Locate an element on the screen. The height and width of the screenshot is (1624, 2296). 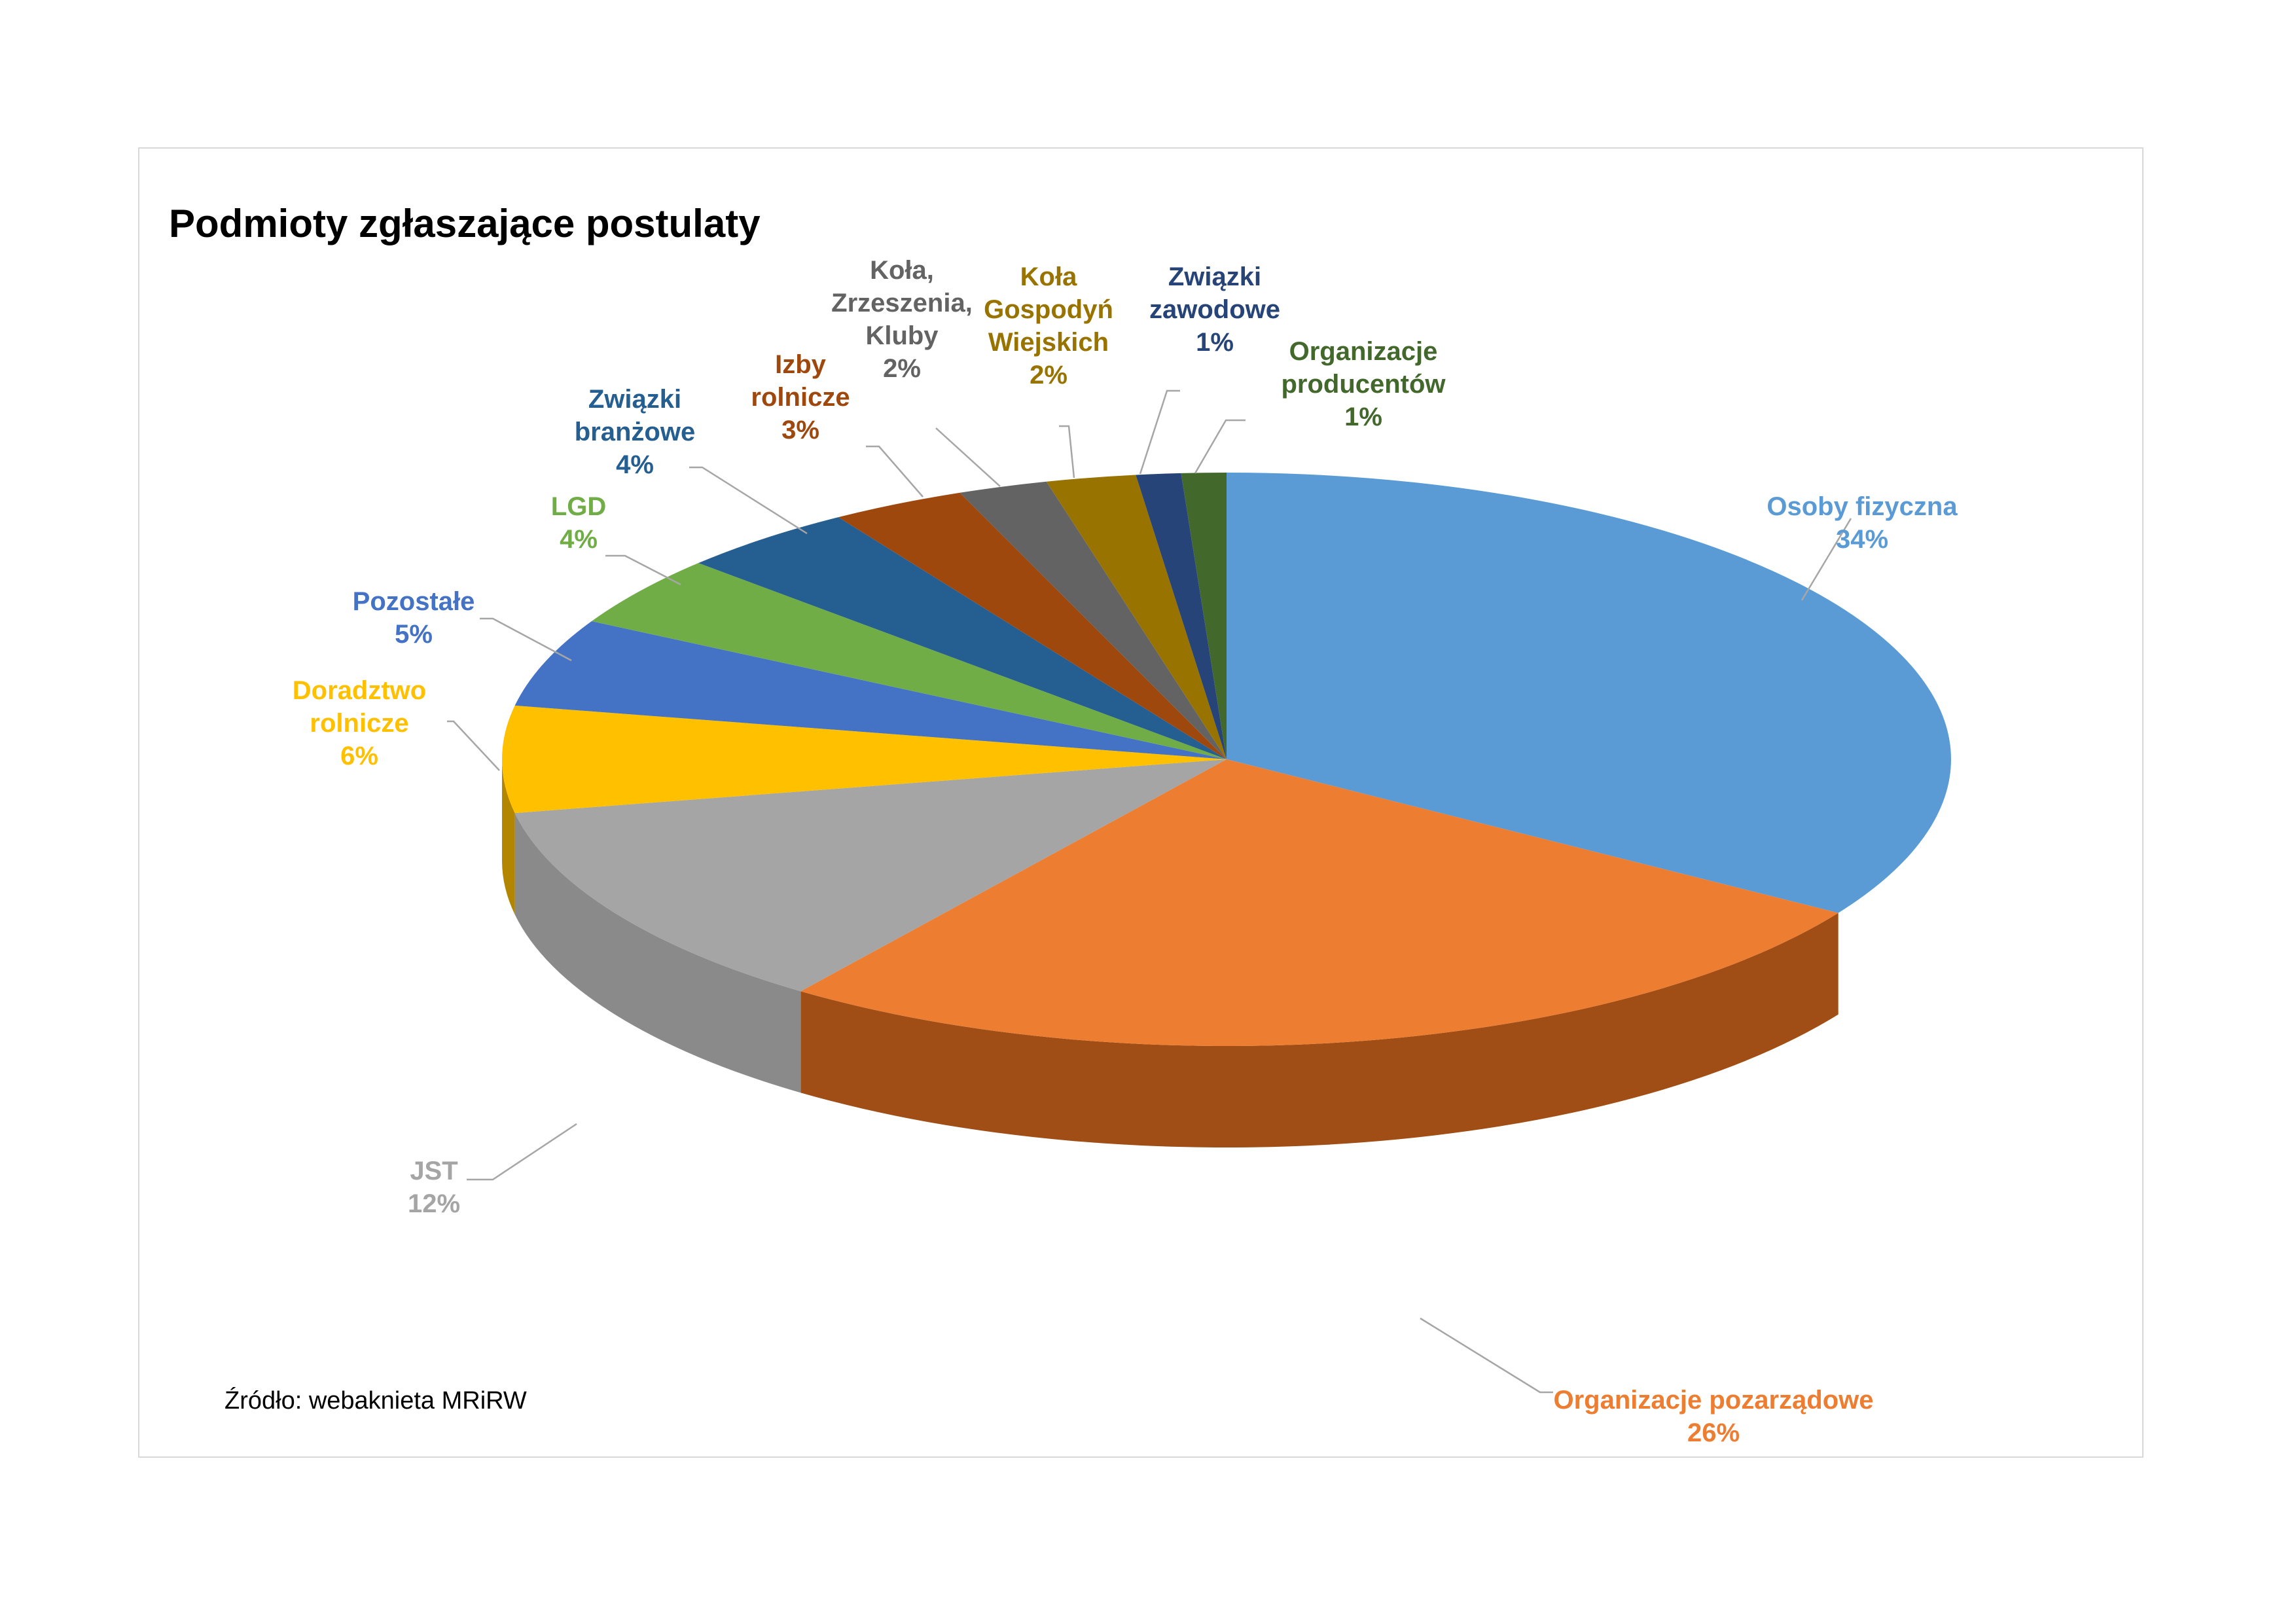
slice-name-8: Zrzeszenia, is located at coordinates (902, 303).